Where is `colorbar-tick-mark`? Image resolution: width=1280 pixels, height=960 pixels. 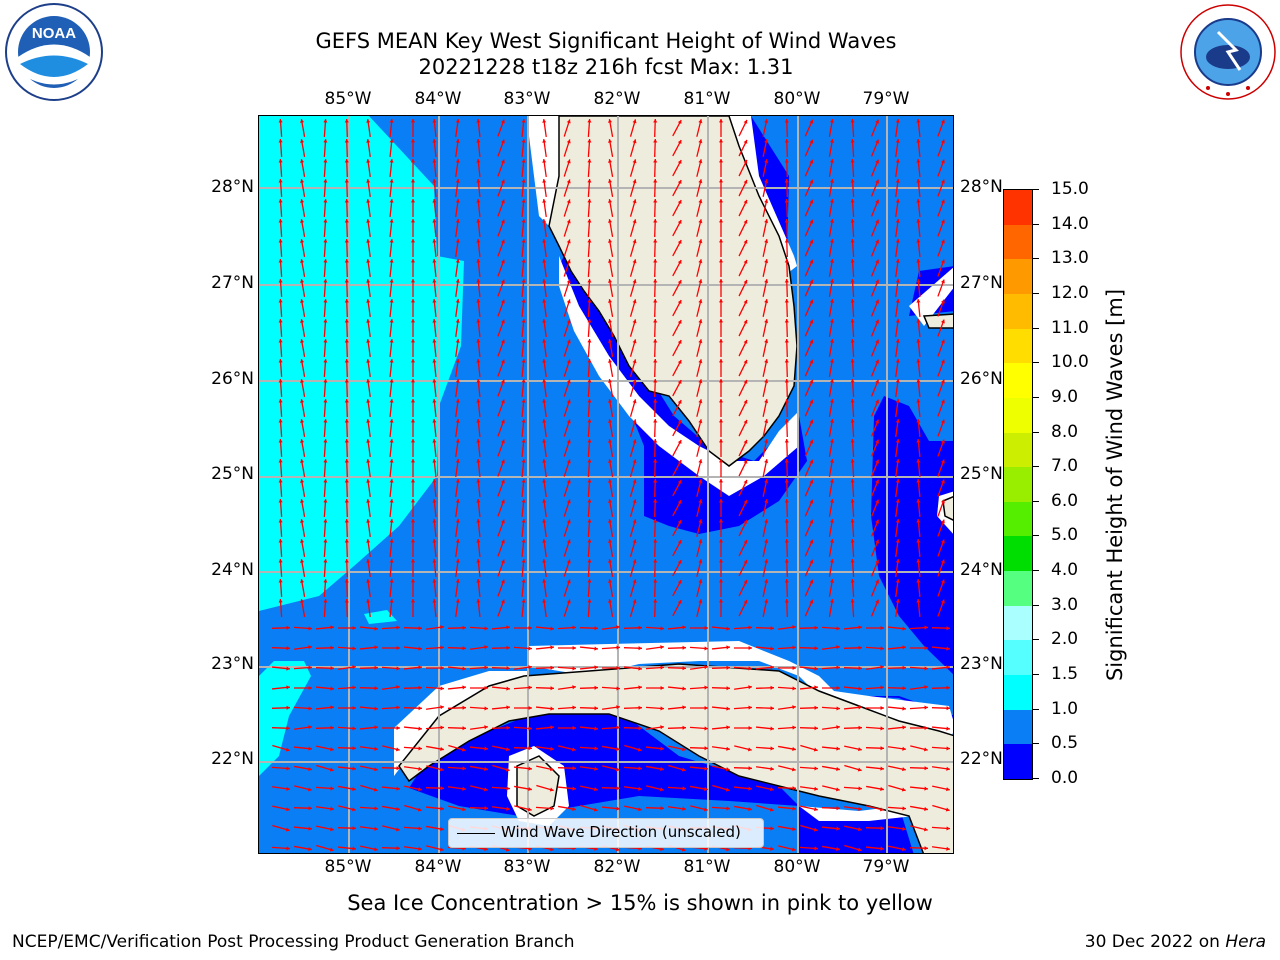
colorbar-tick-mark is located at coordinates (1036, 363).